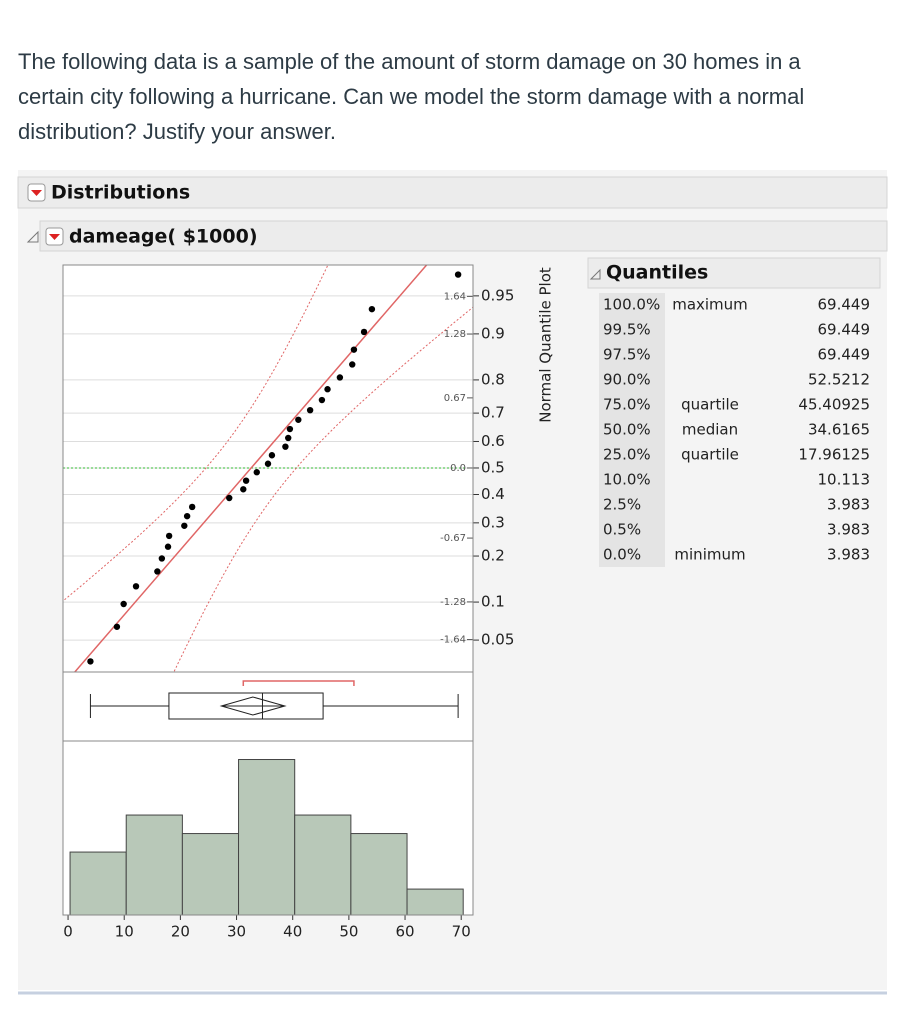 The image size is (917, 1024). I want to click on quantile-label: maximum, so click(710, 305).